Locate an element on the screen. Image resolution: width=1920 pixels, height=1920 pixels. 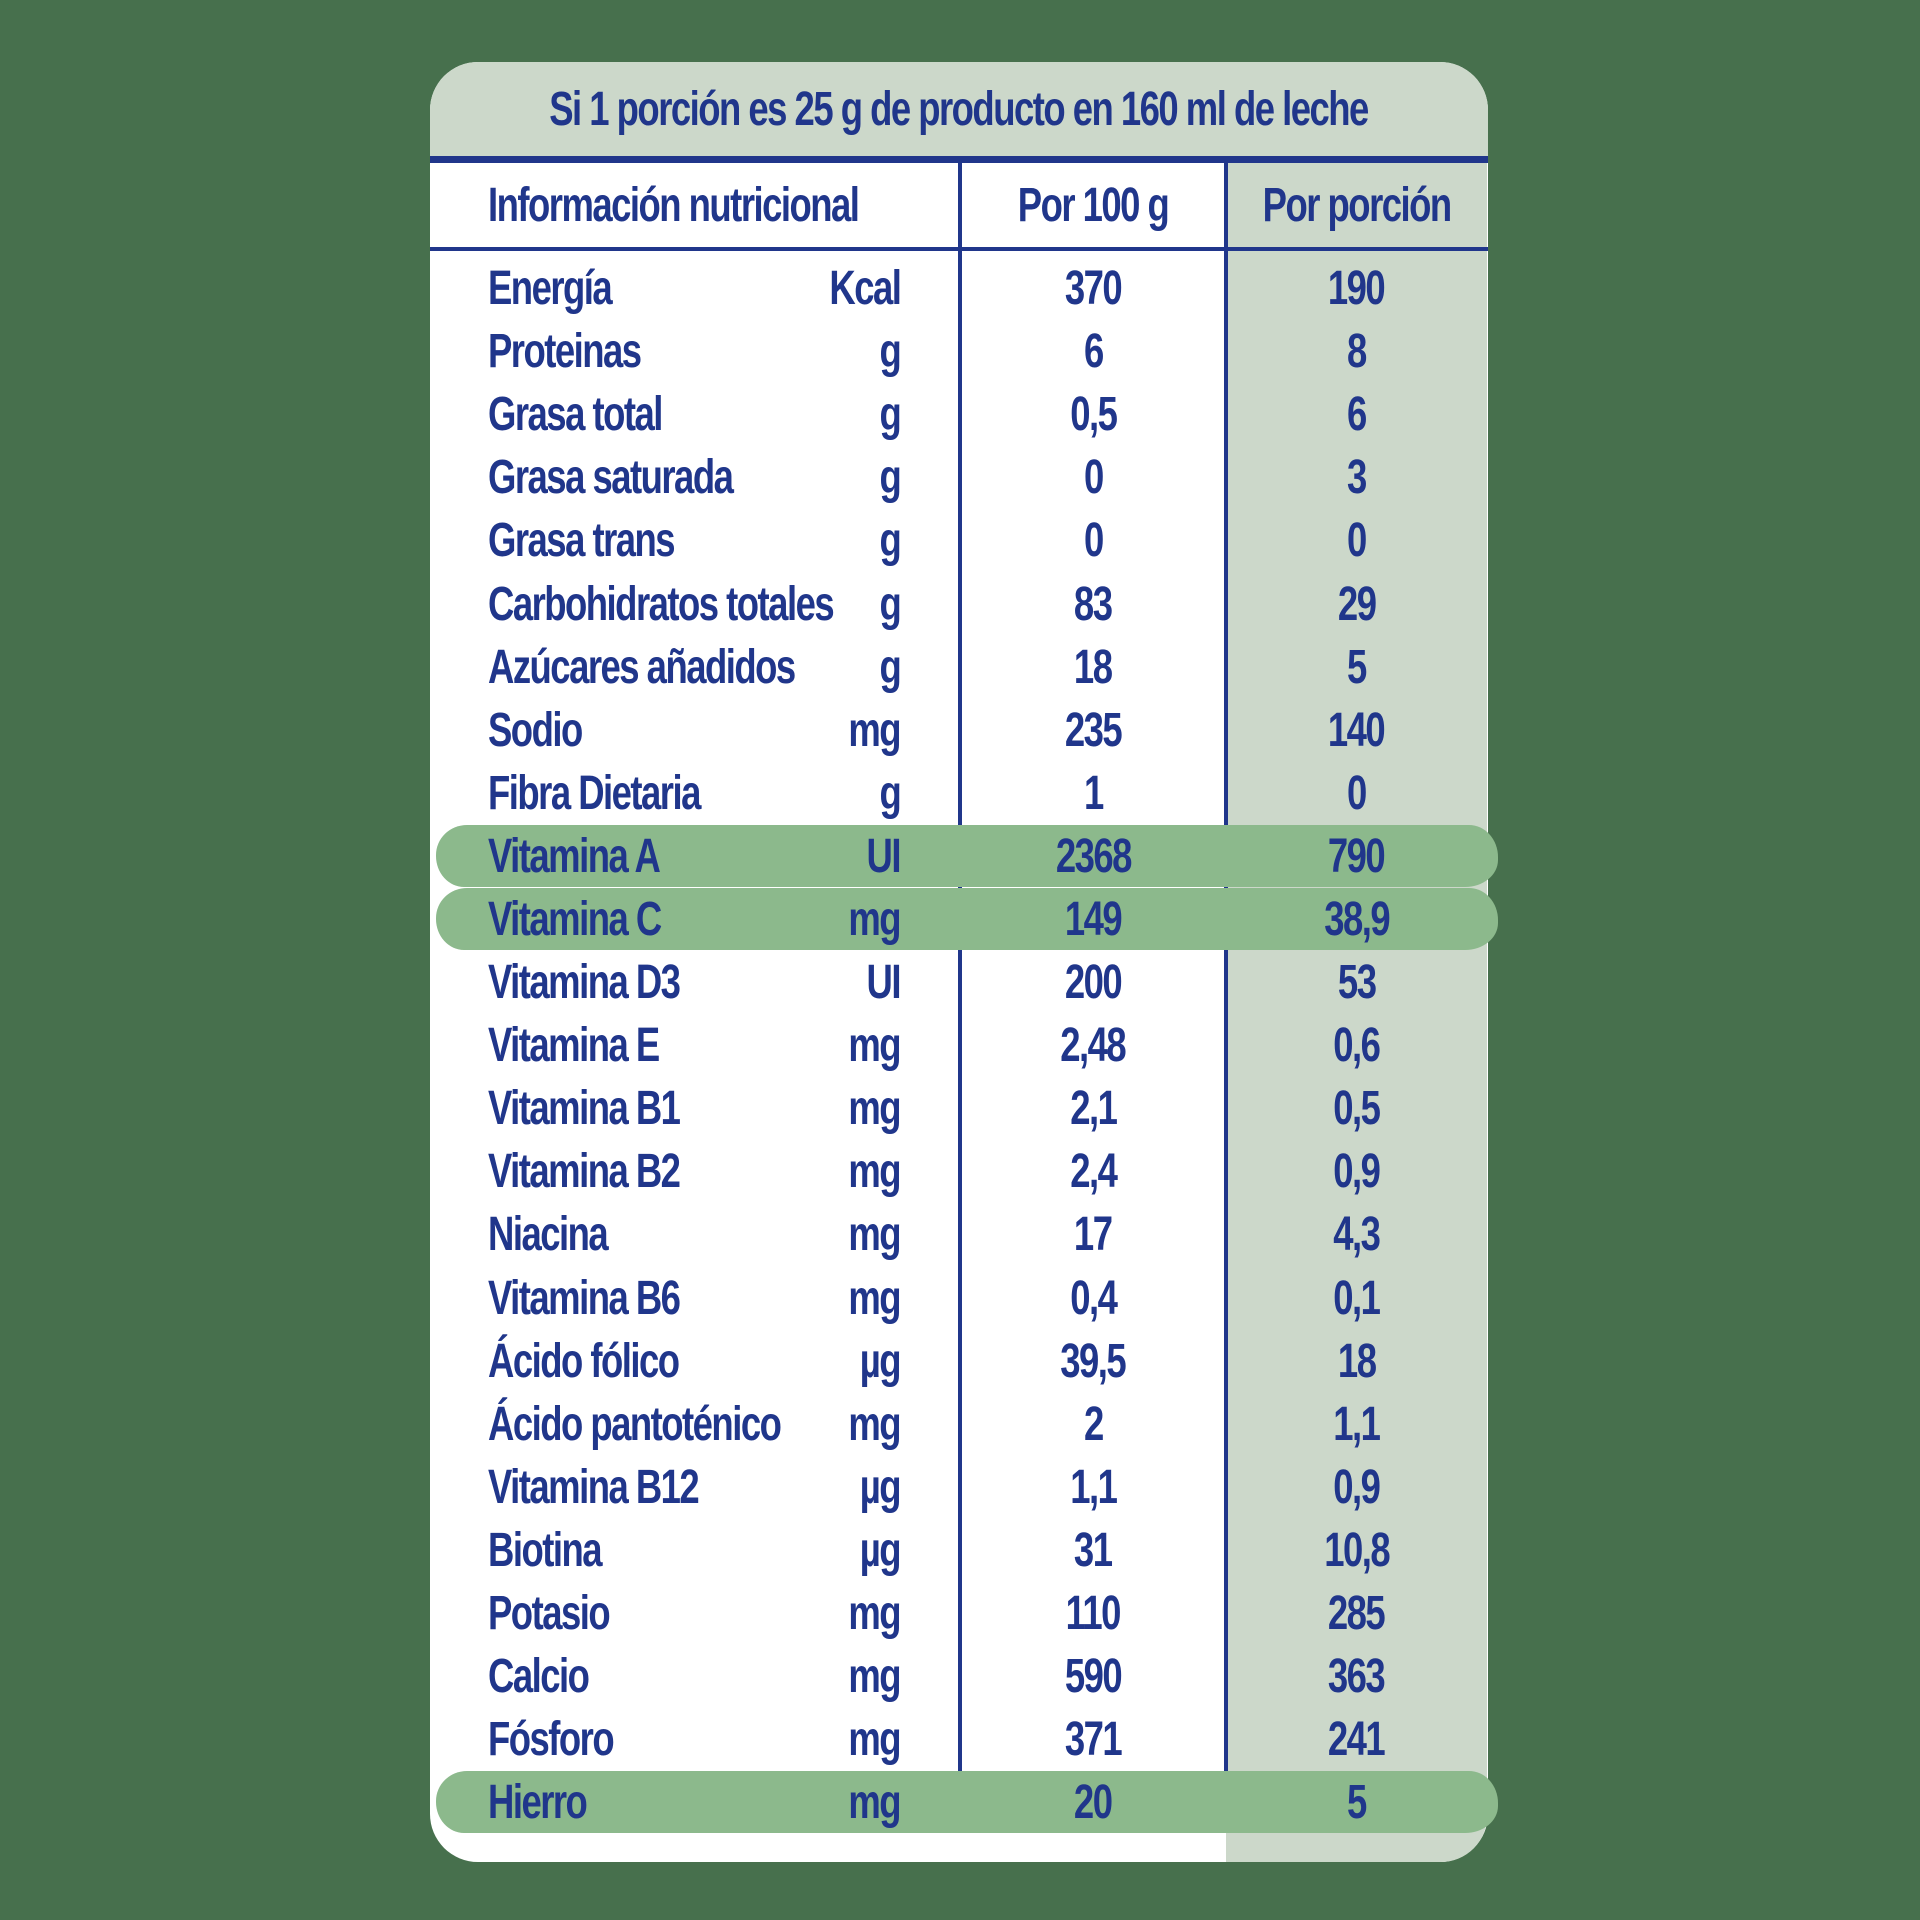
nutrient-name: Vitamina D3 is located at coordinates (584, 983).